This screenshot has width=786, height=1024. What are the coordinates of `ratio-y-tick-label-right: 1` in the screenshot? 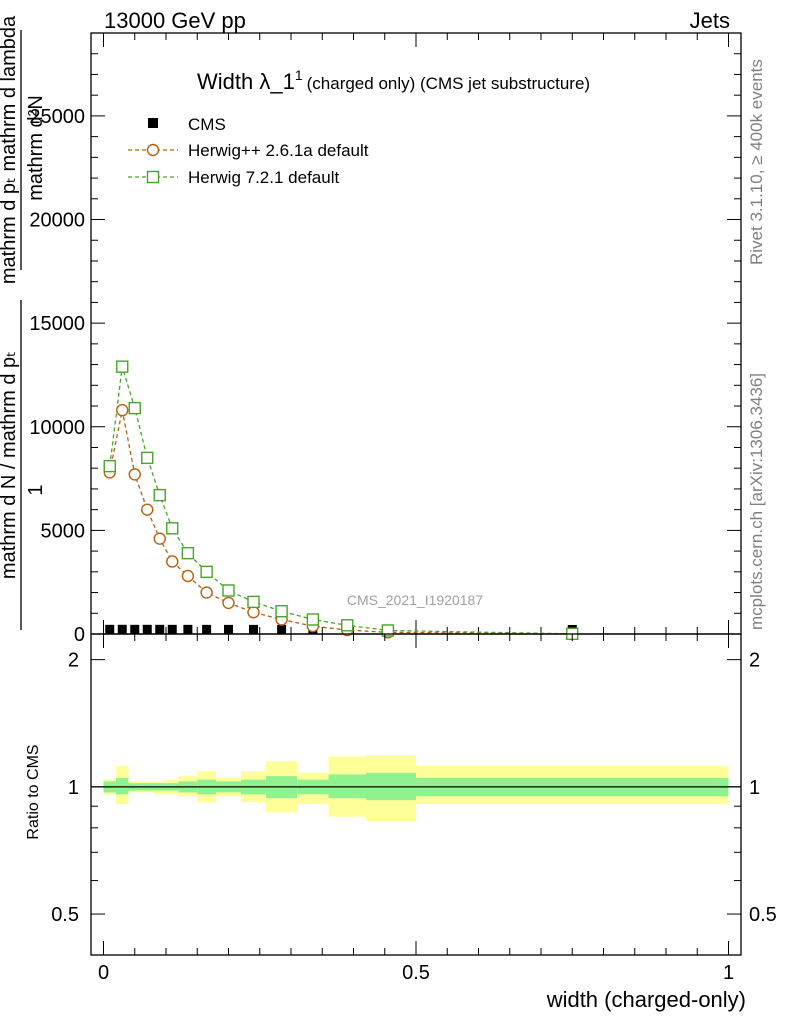 It's located at (754, 788).